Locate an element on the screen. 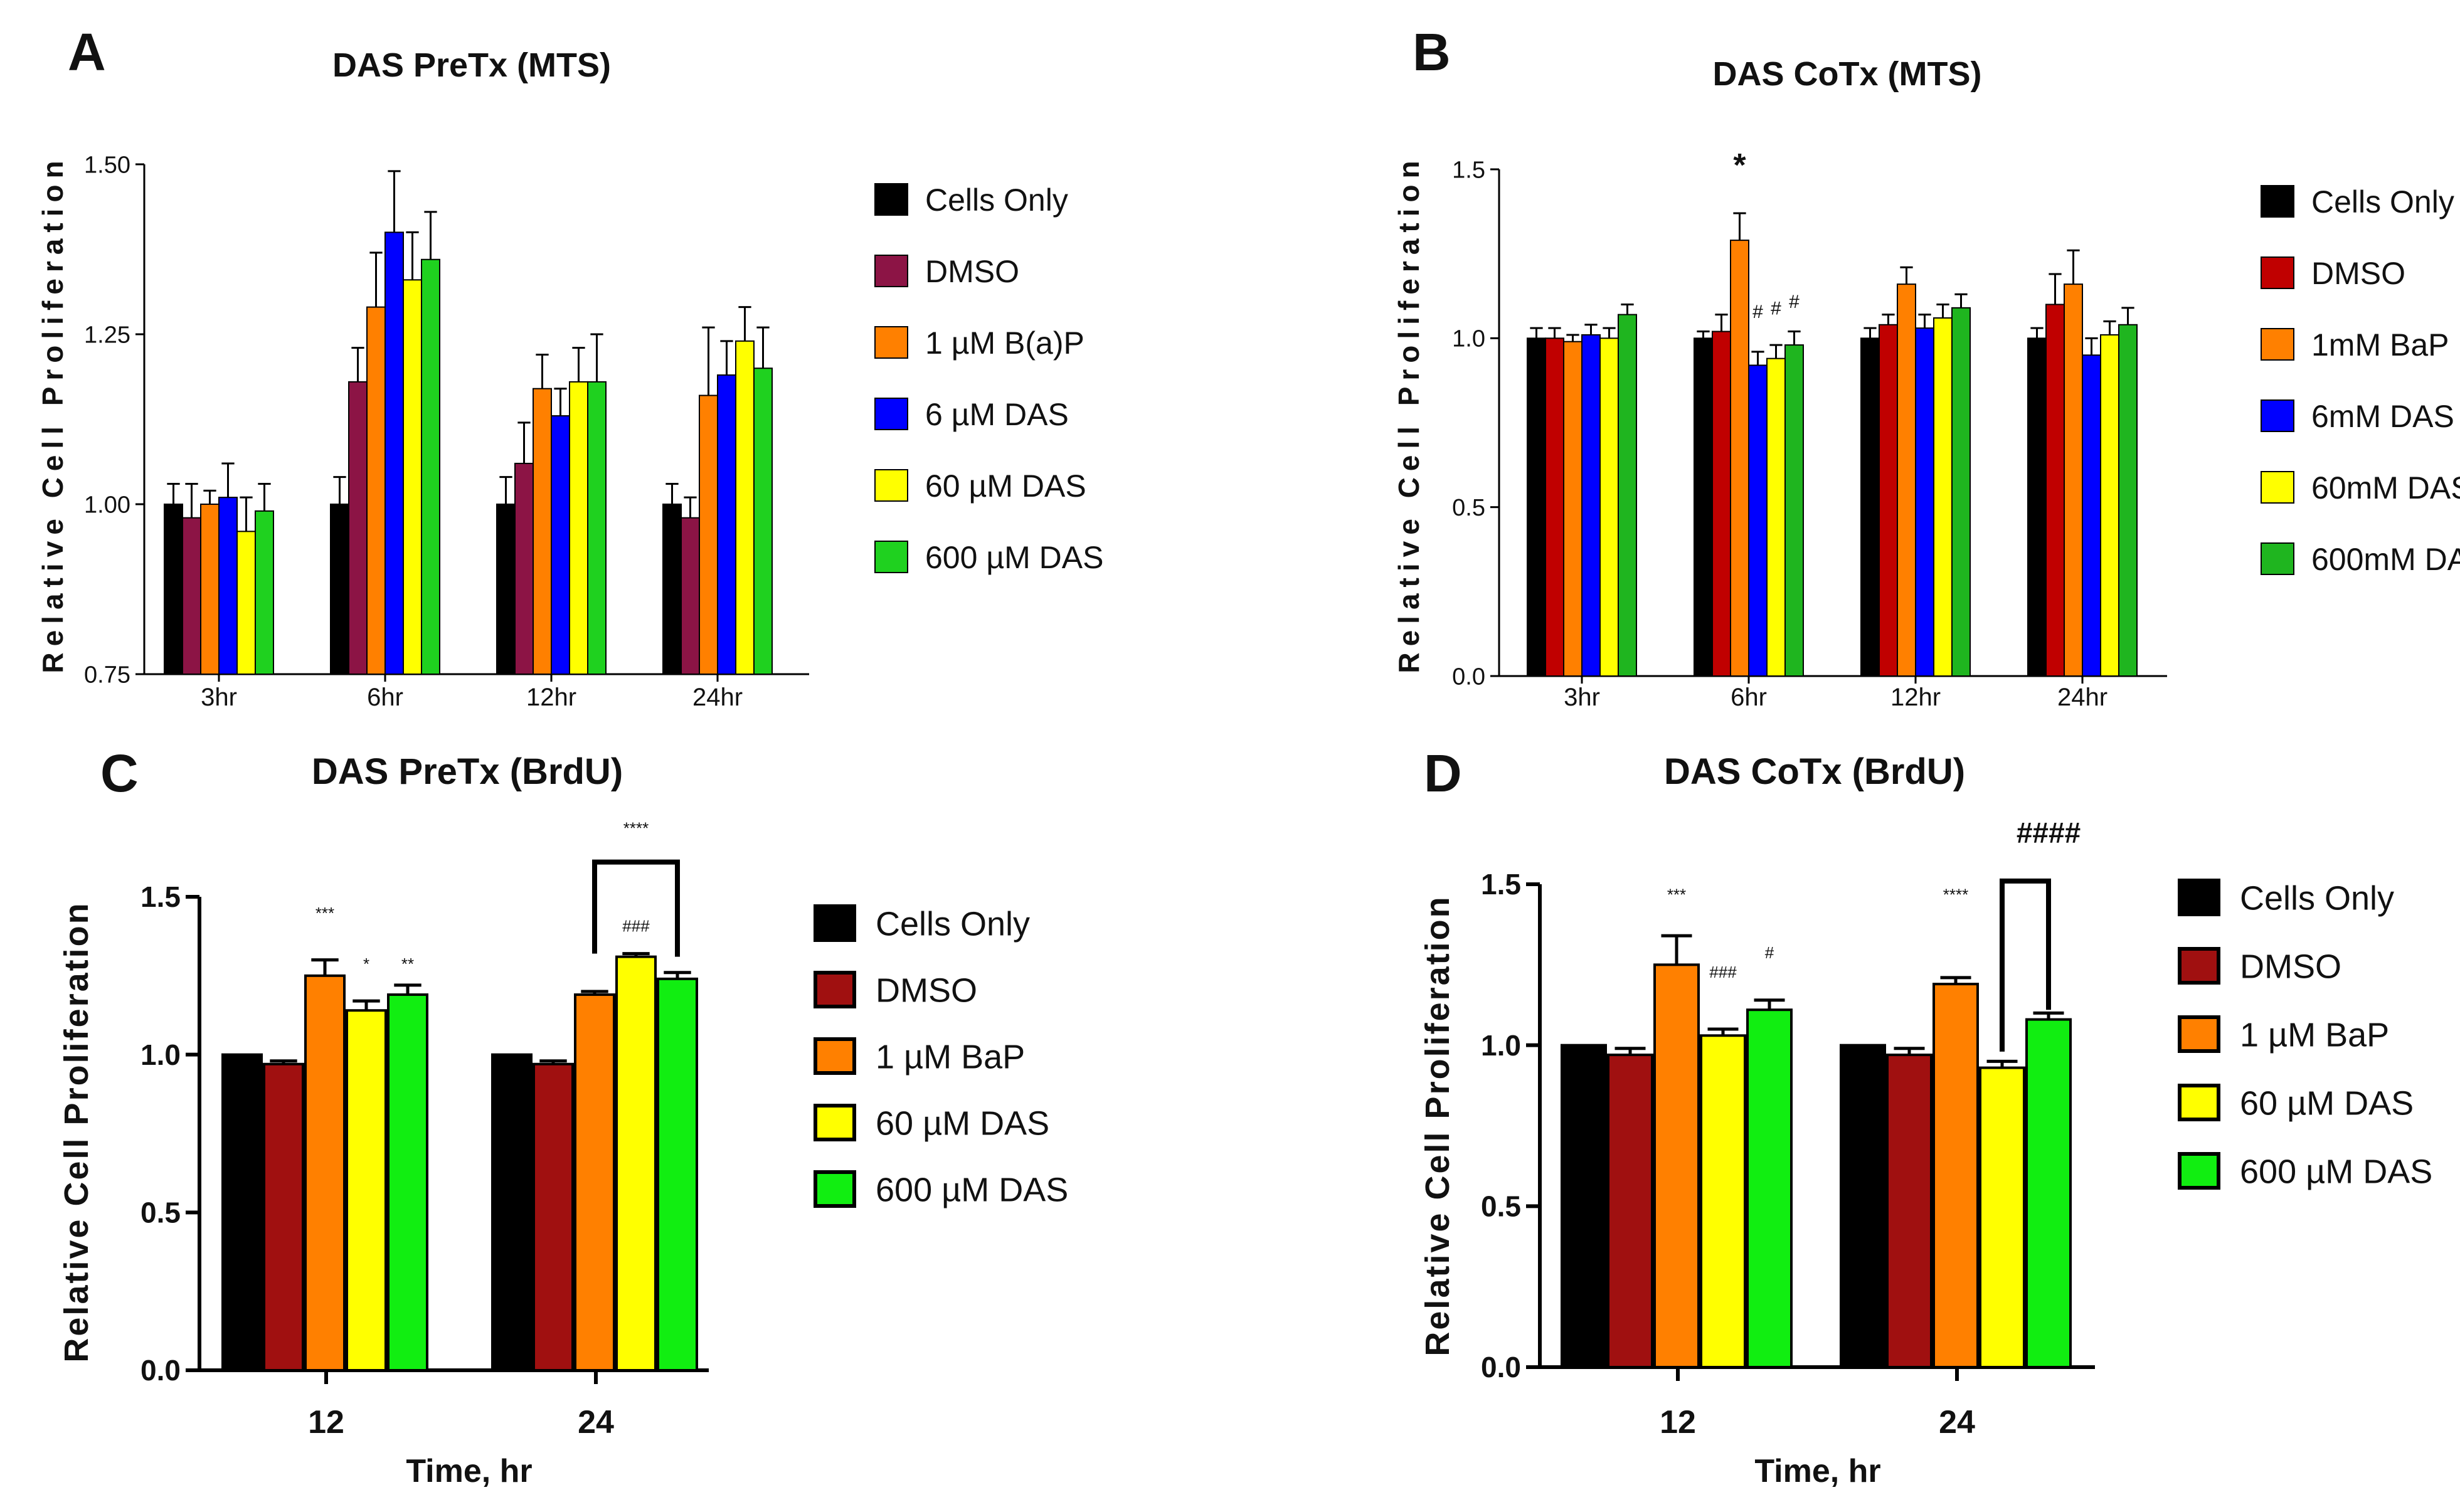  legend-label: 600 µM DAS is located at coordinates (1014, 557).